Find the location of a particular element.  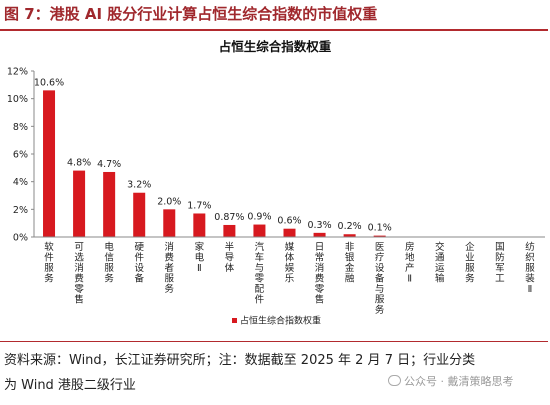

wechat-icon is located at coordinates (394, 380).